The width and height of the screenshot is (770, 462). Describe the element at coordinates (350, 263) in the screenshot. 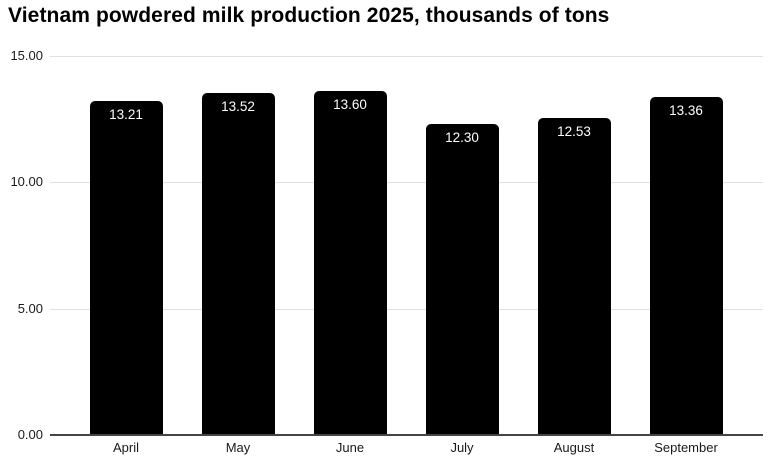

I see `bar-june: 13.60` at that location.